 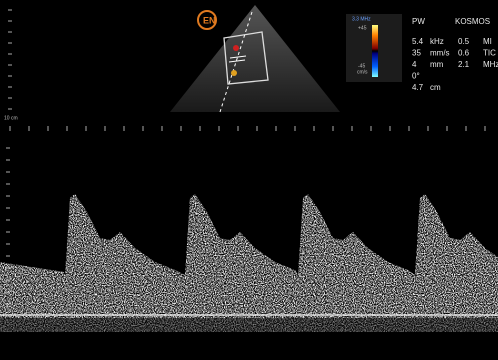 What do you see at coordinates (416, 76) in the screenshot?
I see `parameter: 0°` at bounding box center [416, 76].